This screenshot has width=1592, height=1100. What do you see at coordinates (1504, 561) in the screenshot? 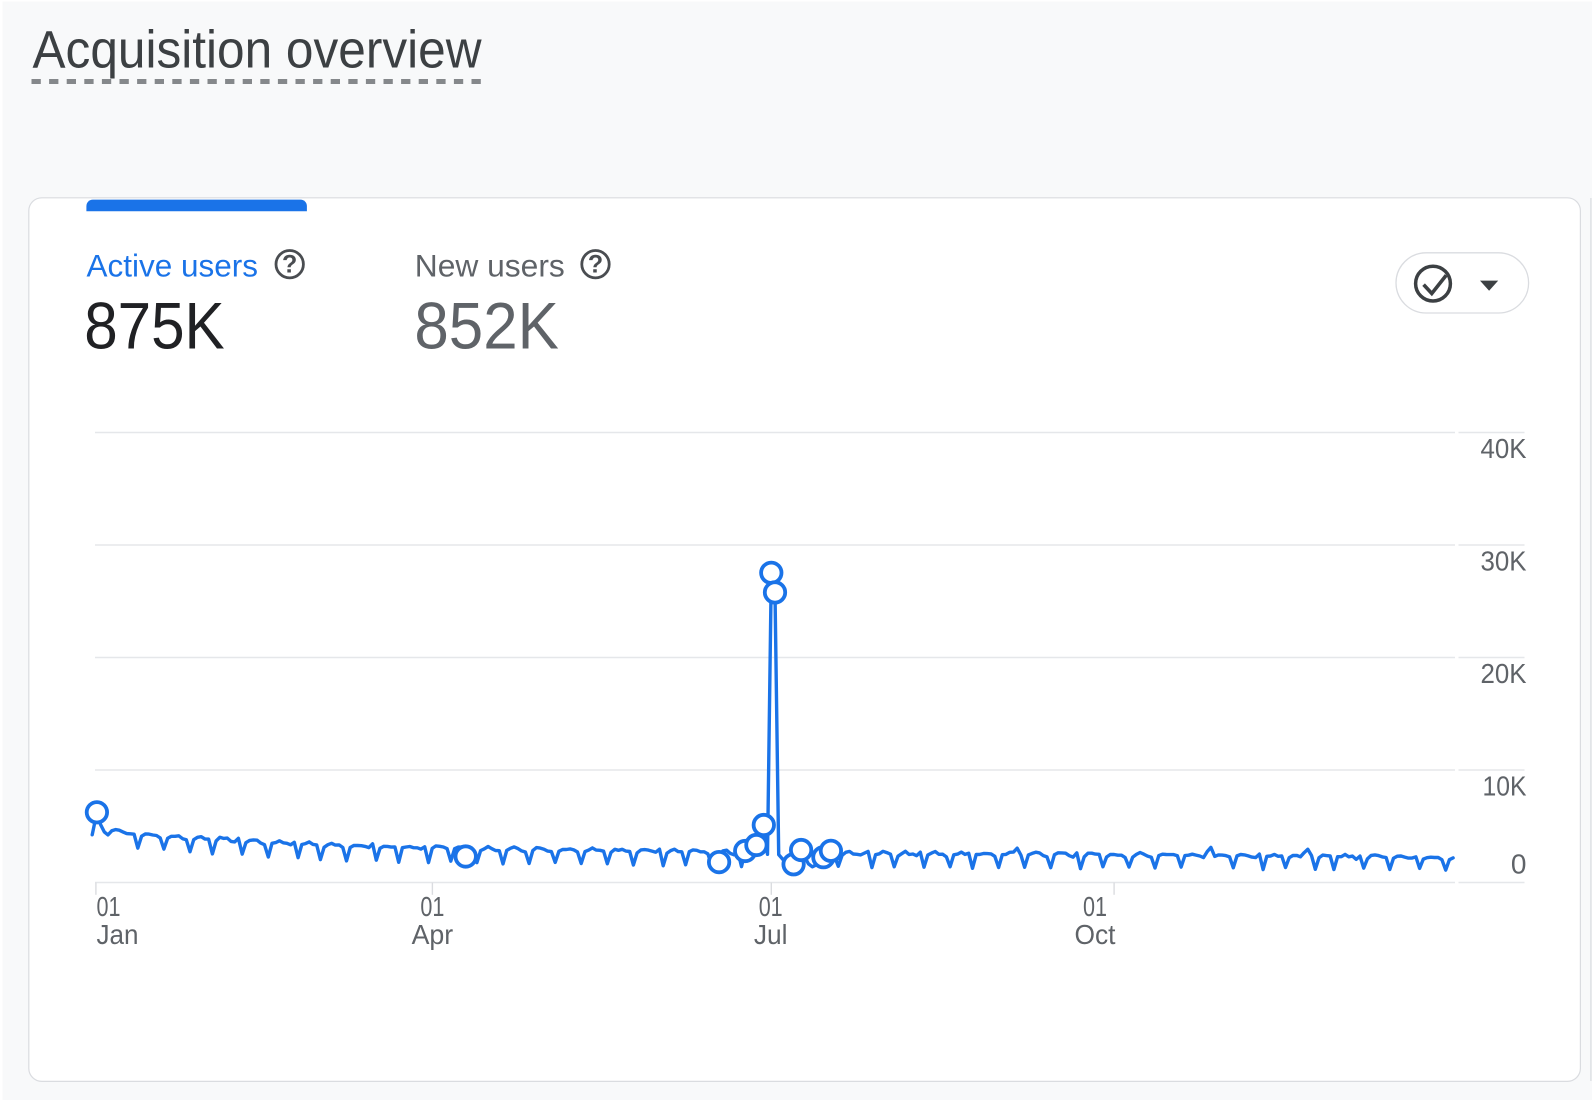
I see `svg-text: 30K` at bounding box center [1504, 561].